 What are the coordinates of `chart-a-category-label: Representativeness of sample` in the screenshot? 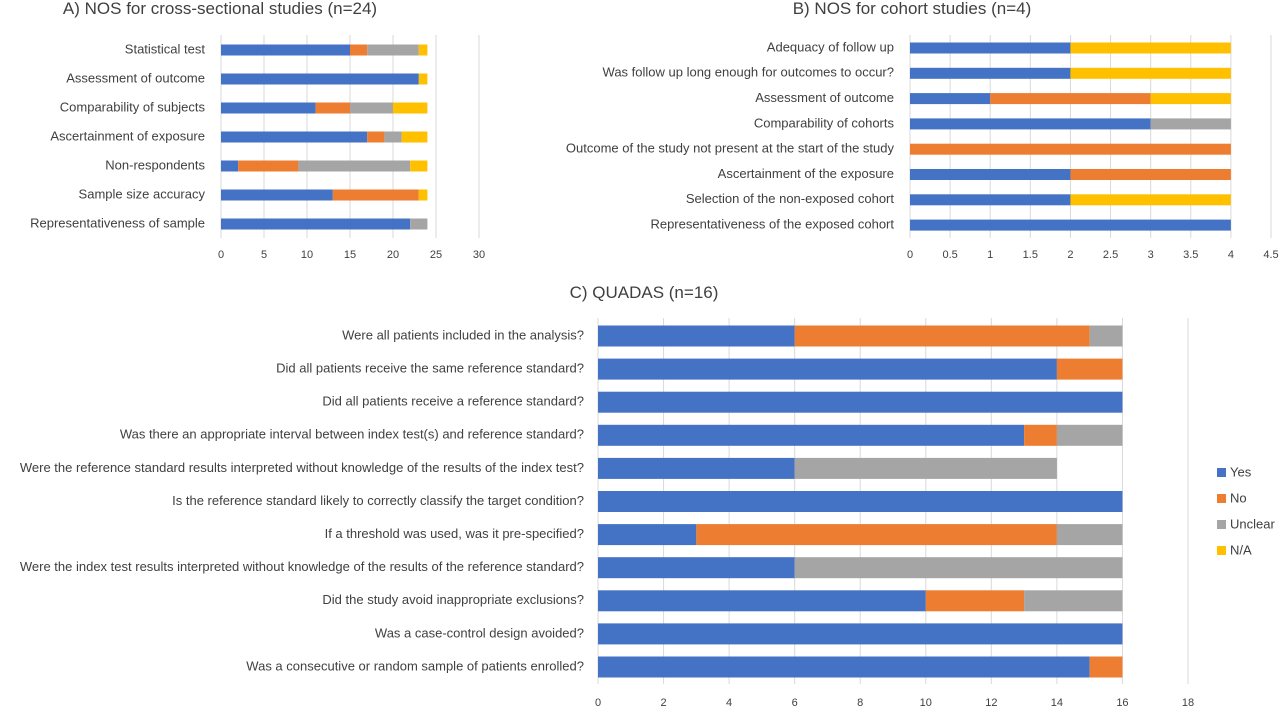 It's located at (117, 222).